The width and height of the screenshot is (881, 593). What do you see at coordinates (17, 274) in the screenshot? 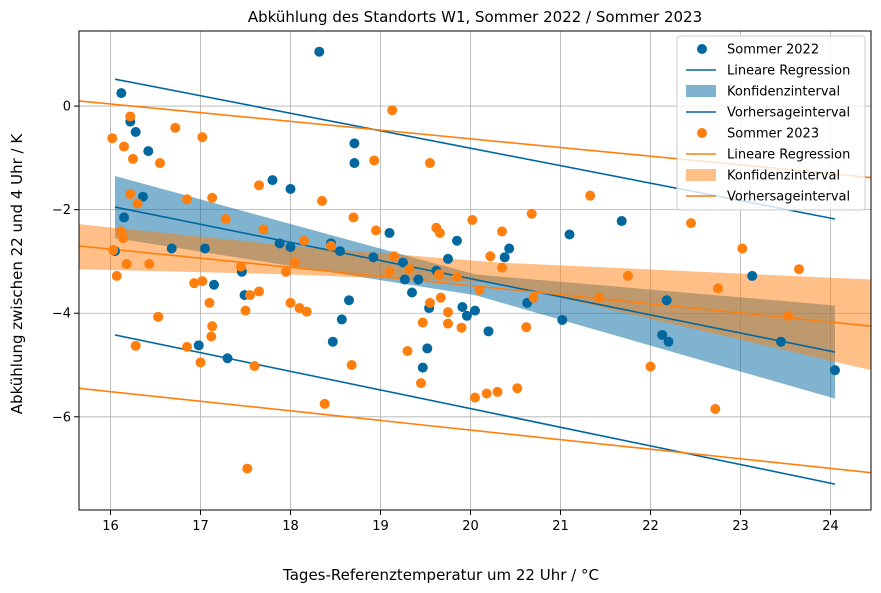
I see `y-axis-label: Abkühlung zwischen 22 und 4 Uhr / K` at bounding box center [17, 274].